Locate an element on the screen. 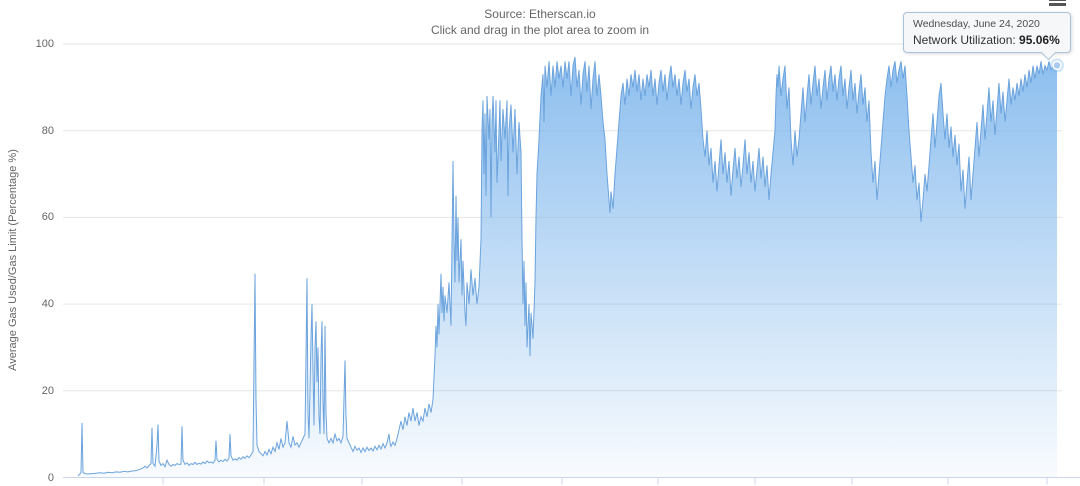 The width and height of the screenshot is (1080, 486). y-axis-label: 60 is located at coordinates (47, 217).